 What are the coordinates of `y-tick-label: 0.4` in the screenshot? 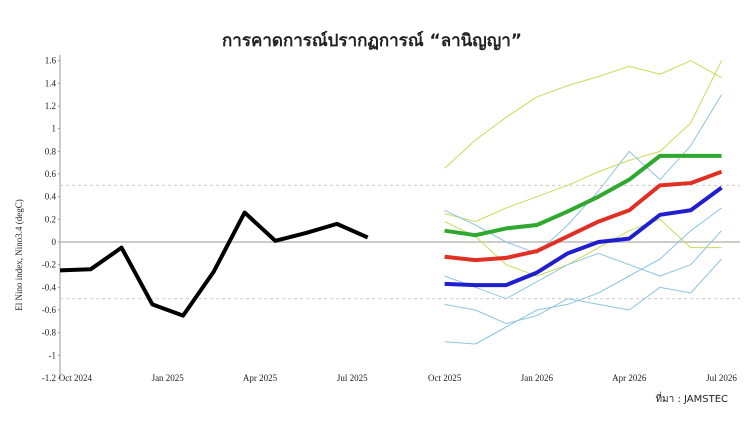 It's located at (51, 197).